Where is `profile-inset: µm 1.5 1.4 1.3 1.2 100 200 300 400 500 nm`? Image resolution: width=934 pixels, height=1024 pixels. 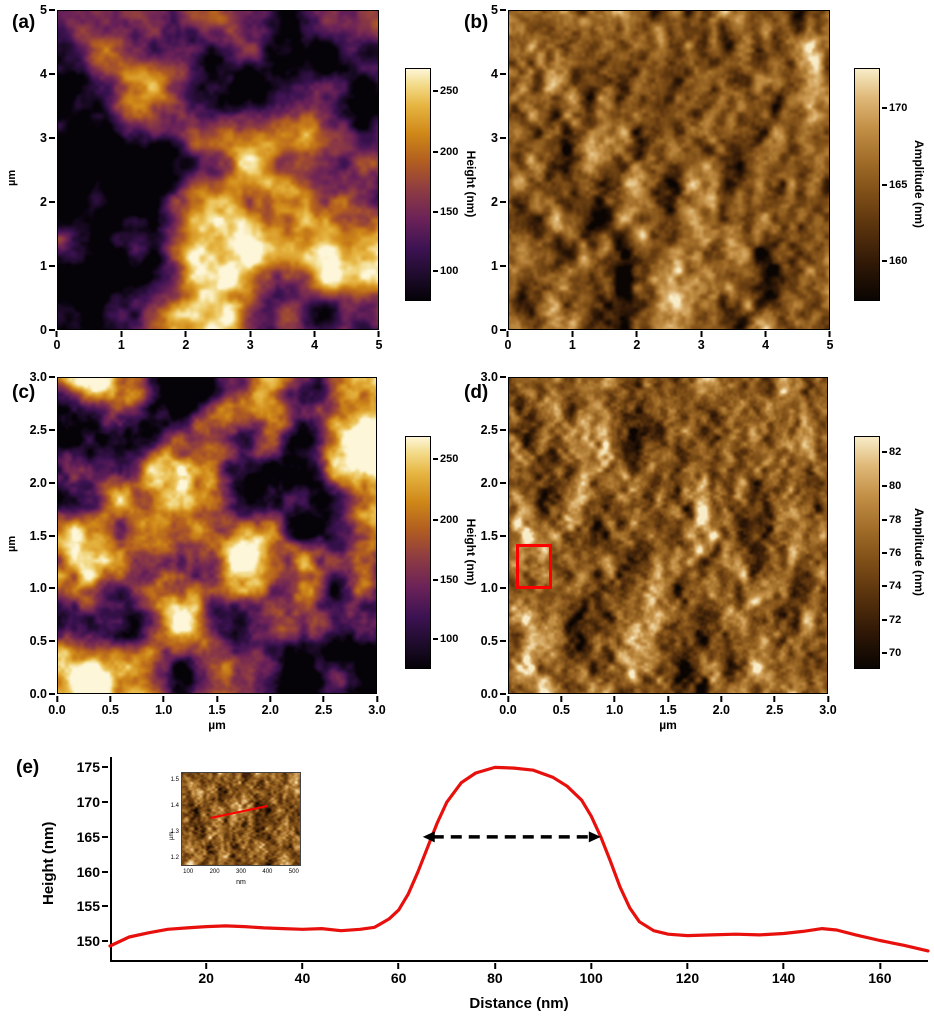 profile-inset: µm 1.5 1.4 1.3 1.2 100 200 300 400 500 nm is located at coordinates (239, 832).